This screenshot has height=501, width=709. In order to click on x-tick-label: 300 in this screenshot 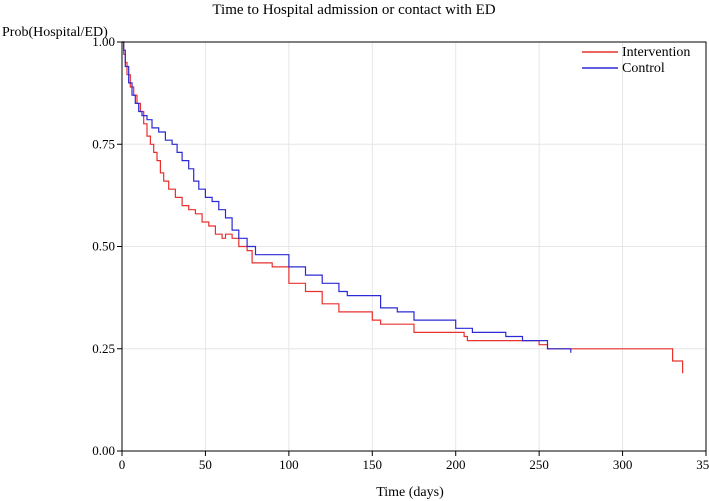, I will do `click(623, 464)`.